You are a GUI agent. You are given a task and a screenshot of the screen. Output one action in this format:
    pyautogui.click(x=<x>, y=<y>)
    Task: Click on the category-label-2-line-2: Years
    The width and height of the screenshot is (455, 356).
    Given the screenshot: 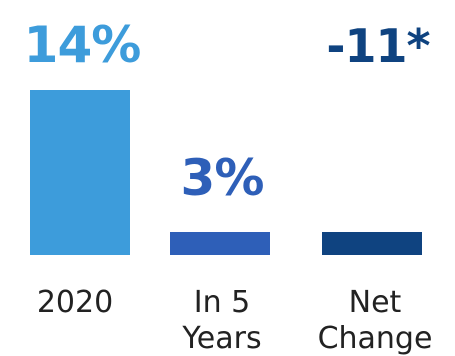 What is the action you would take?
    pyautogui.click(x=221, y=338)
    